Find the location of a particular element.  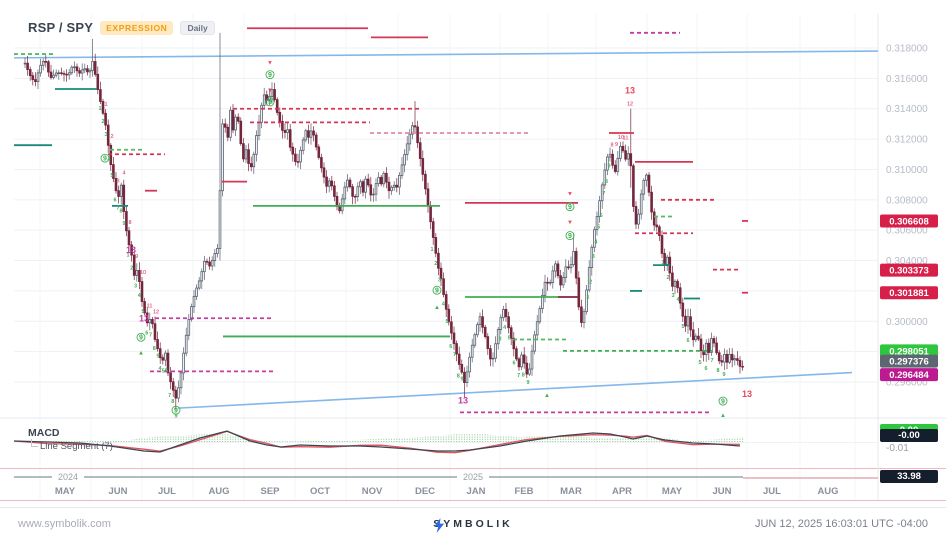

macd-panel is located at coordinates (445, 442).